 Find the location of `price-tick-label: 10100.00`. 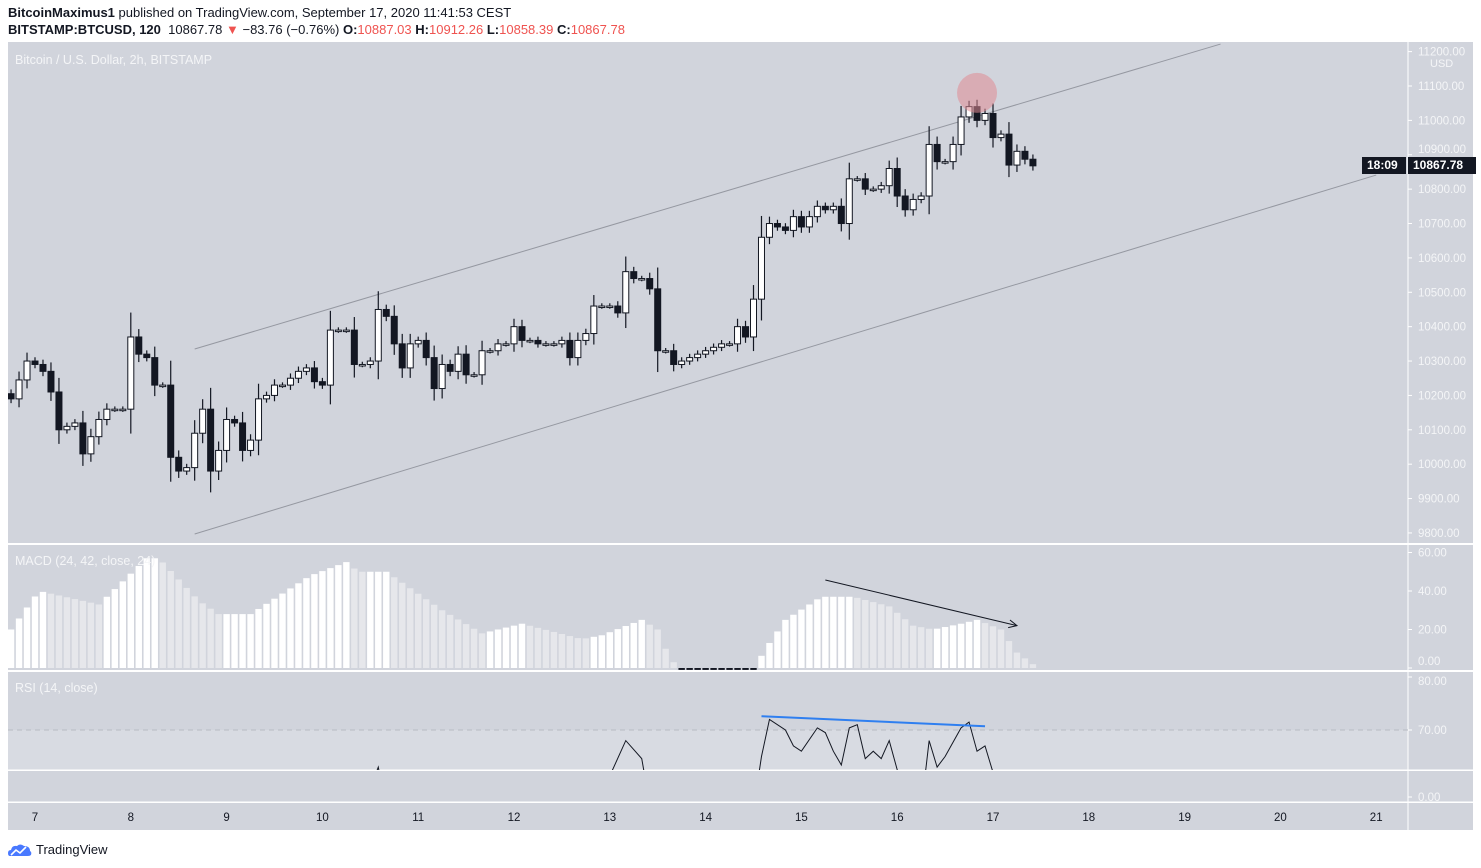

price-tick-label: 10100.00 is located at coordinates (1442, 431).